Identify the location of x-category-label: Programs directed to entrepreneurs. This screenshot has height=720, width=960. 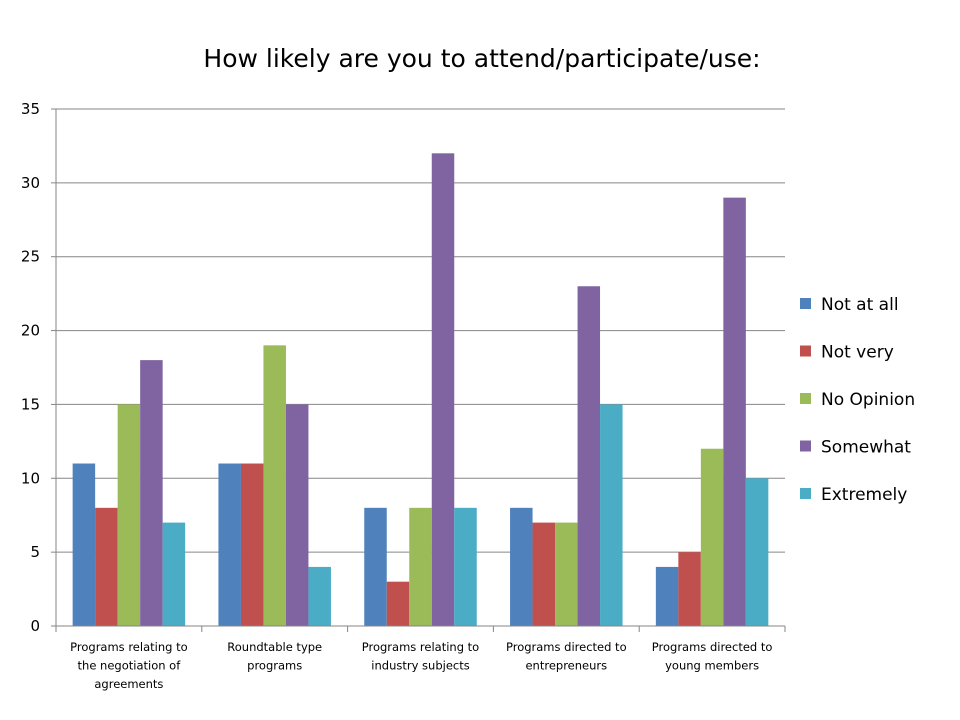
(566, 656).